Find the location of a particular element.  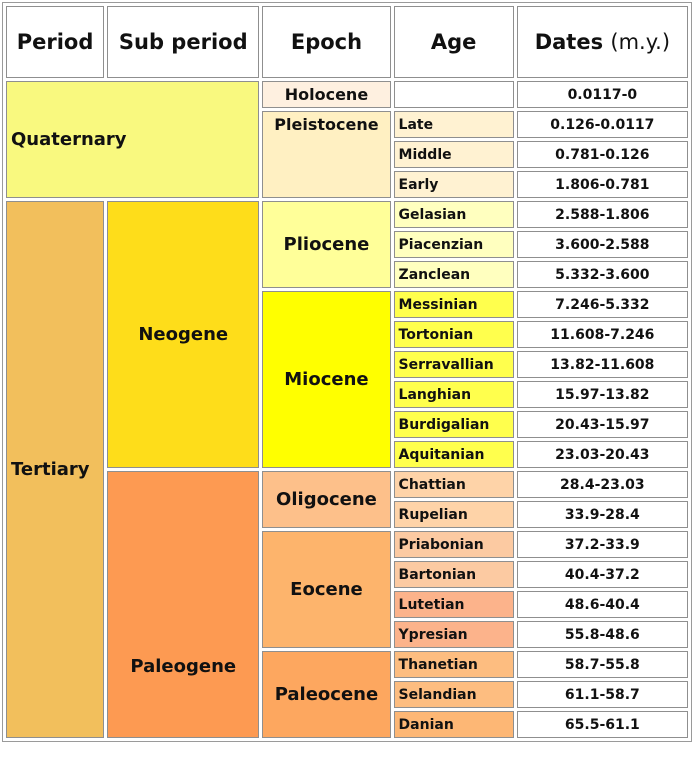

dates-cell: 37.2-33.9 is located at coordinates (602, 544).